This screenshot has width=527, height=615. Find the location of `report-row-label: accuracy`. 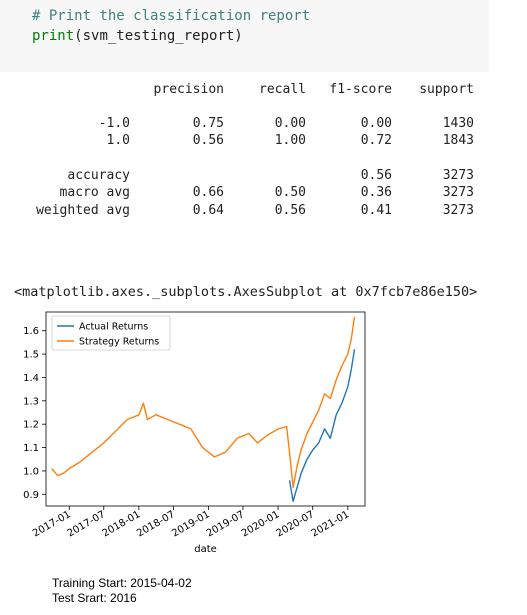

report-row-label: accuracy is located at coordinates (98, 175).